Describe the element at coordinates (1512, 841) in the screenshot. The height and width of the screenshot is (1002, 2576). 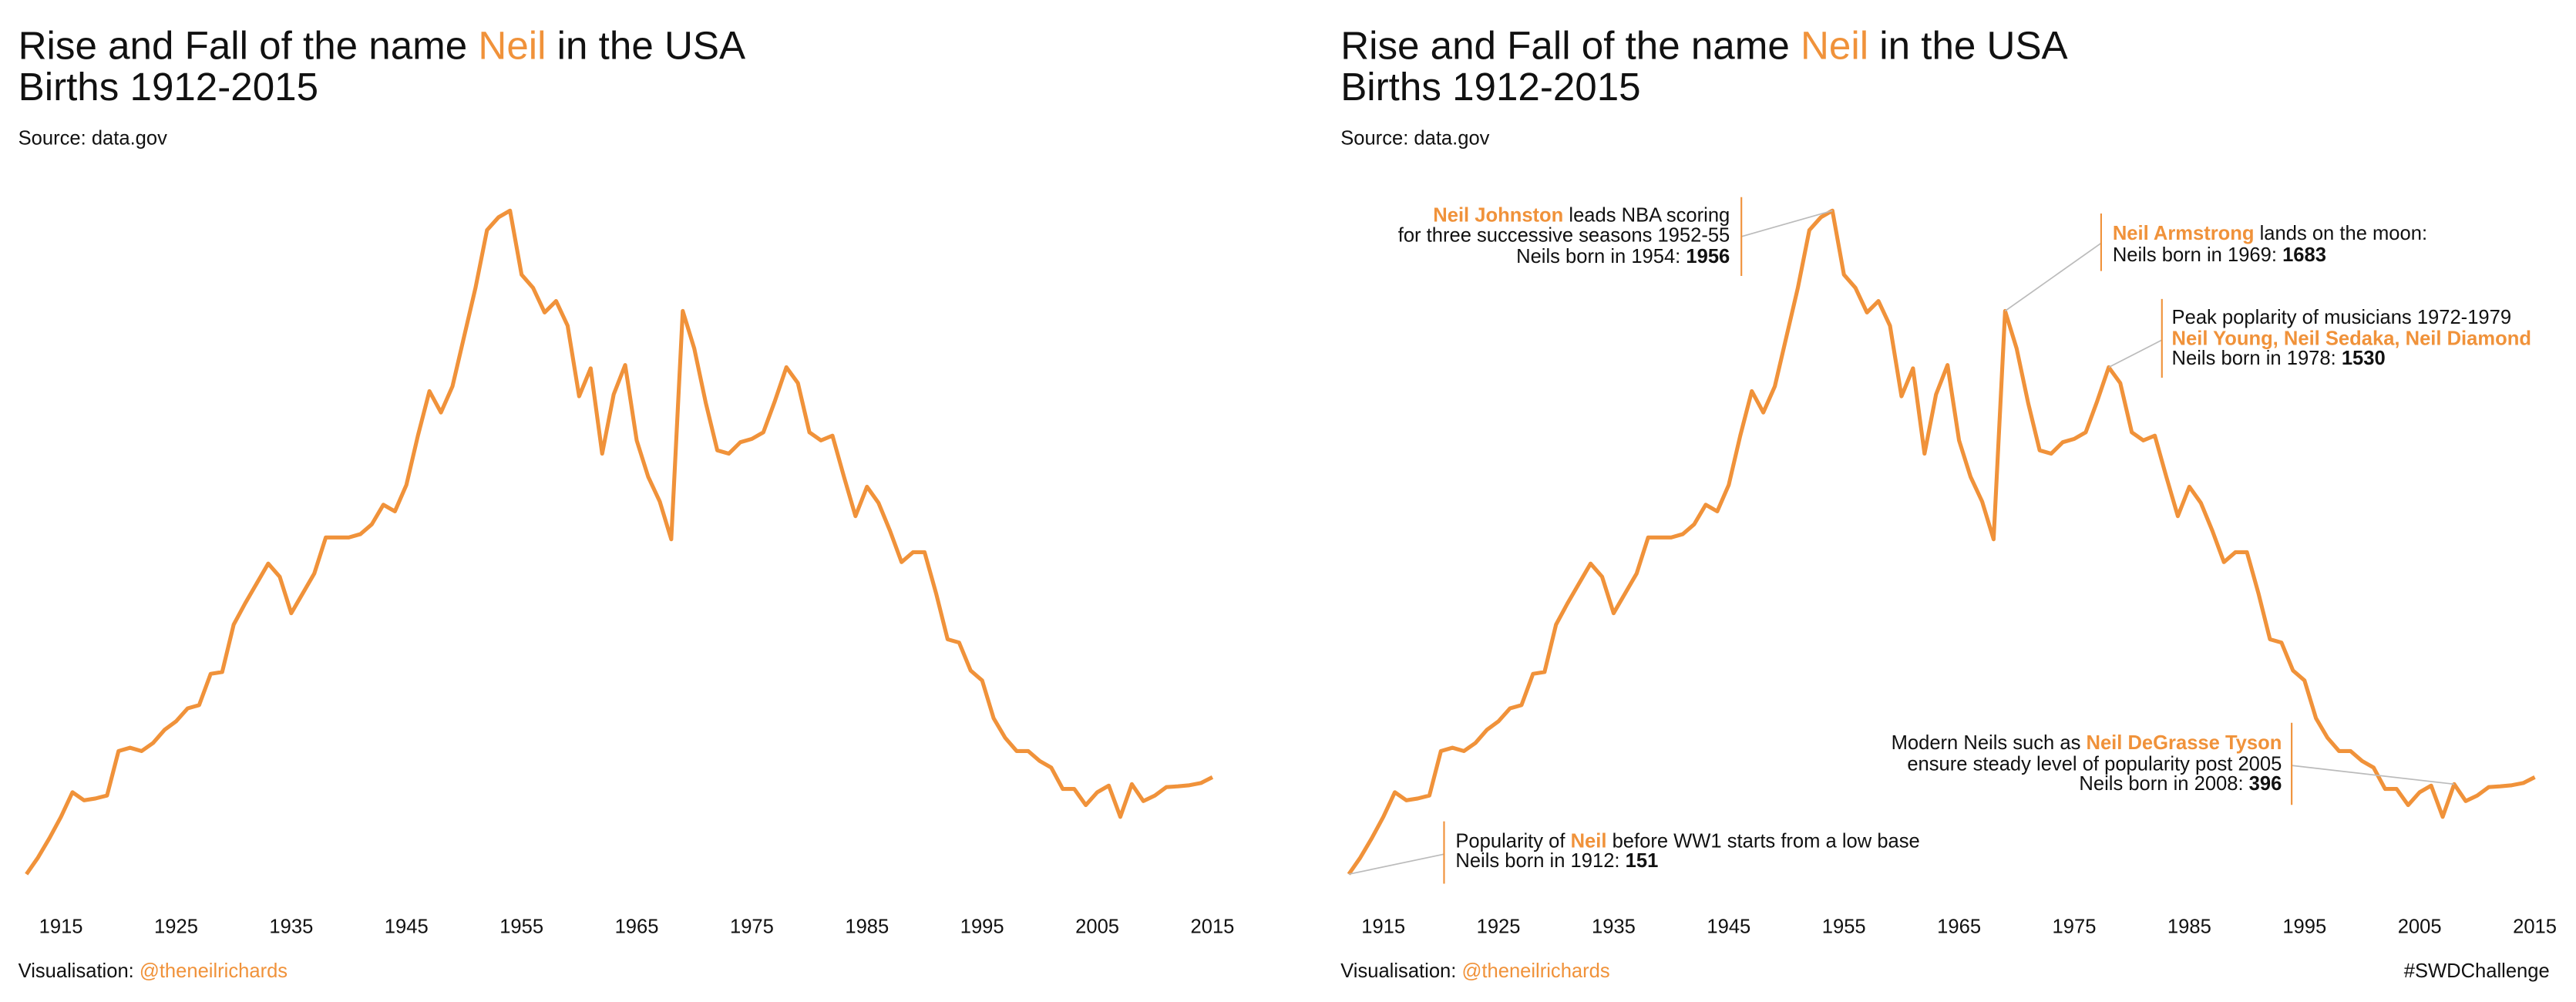
I see `text-segment: Popularity of` at that location.